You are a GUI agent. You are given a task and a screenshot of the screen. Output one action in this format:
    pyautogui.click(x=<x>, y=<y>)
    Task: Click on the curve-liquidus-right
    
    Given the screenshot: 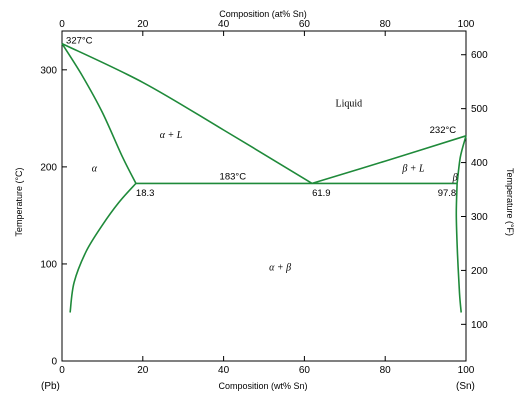 What is the action you would take?
    pyautogui.click(x=389, y=160)
    